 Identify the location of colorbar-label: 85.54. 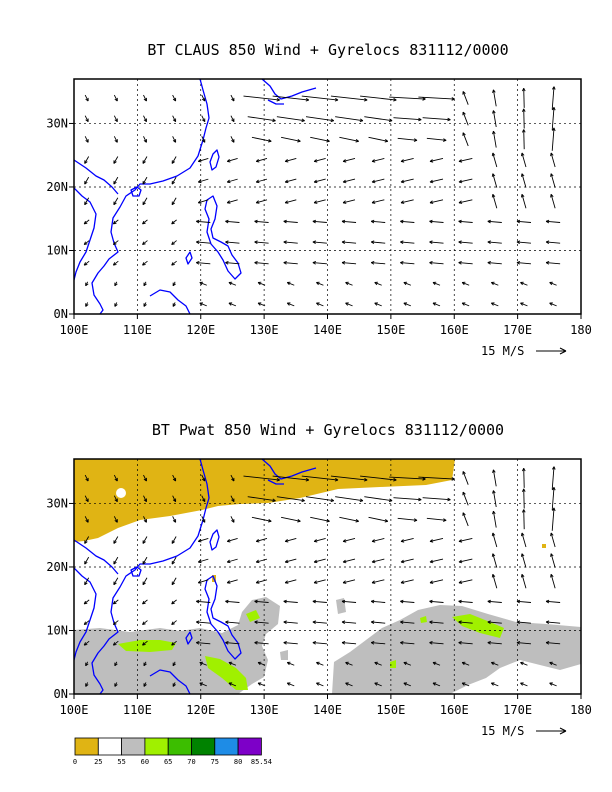
(261, 762).